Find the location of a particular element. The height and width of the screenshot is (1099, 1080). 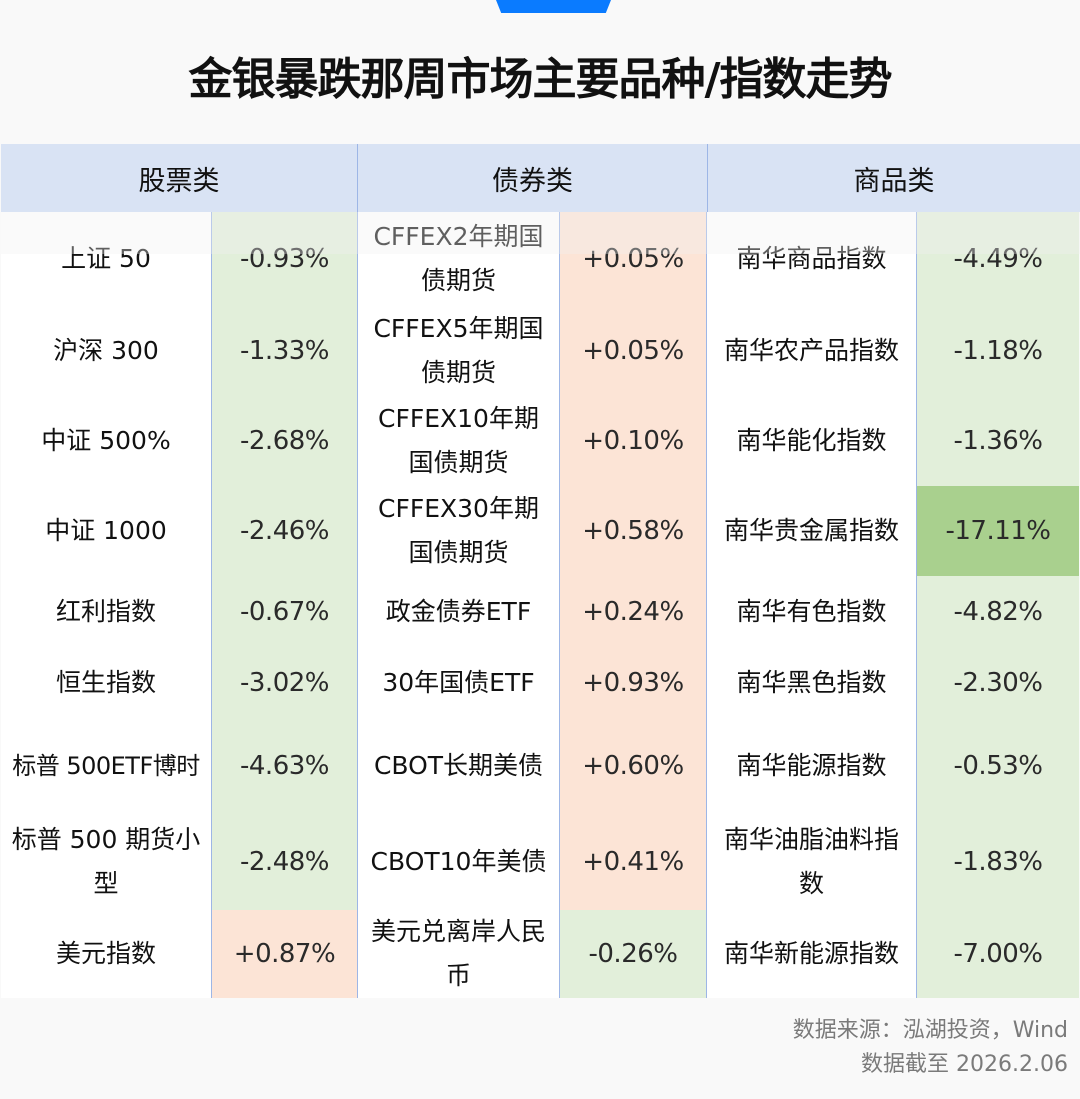

table-row: 红利指数 -0.67% 政金债券ETF +0.24% 南华有色指数 -4.82% is located at coordinates (540, 612).